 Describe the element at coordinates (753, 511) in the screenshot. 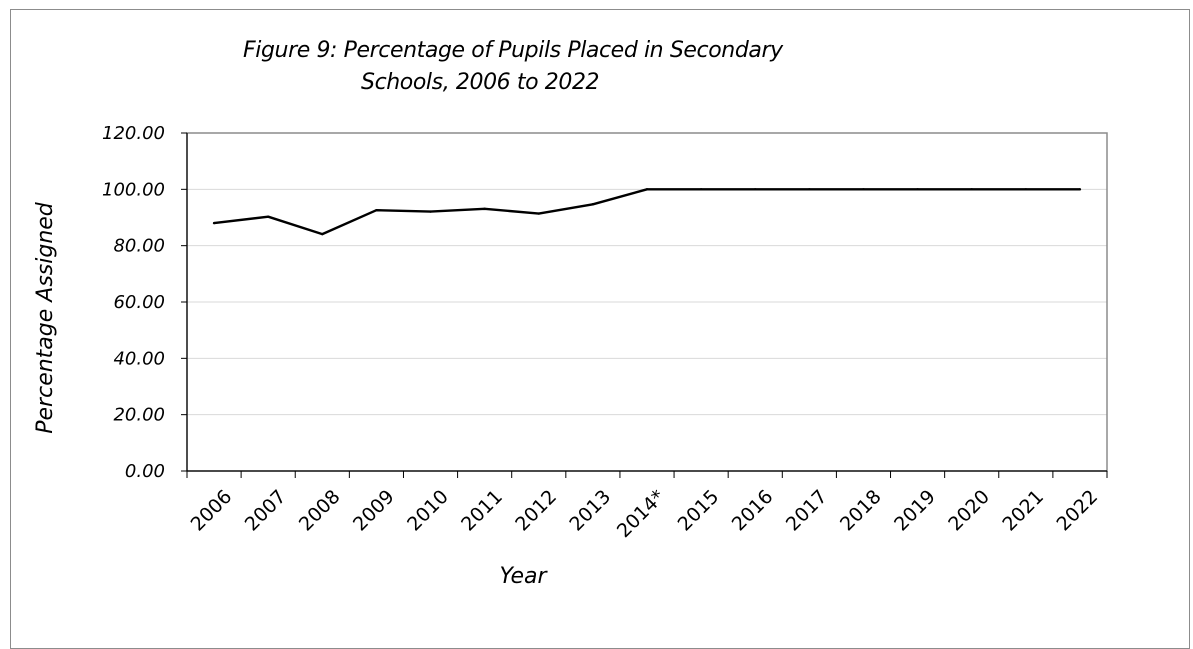

I see `x-tick-label: 2016` at that location.